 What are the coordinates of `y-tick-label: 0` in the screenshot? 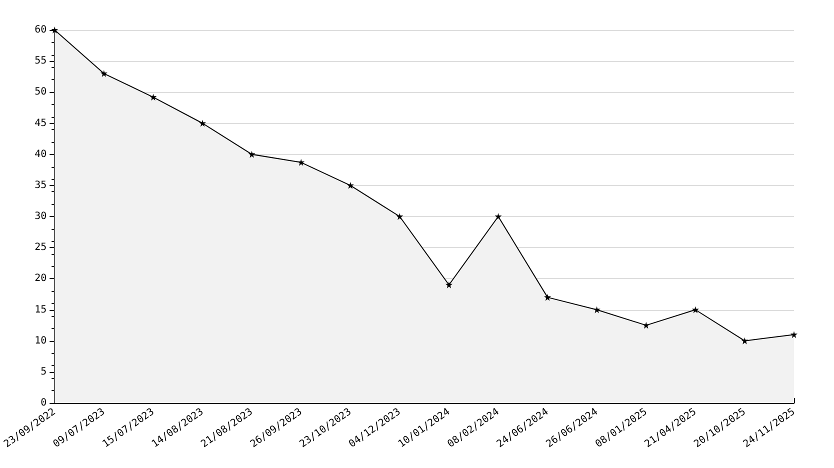 It's located at (43, 403).